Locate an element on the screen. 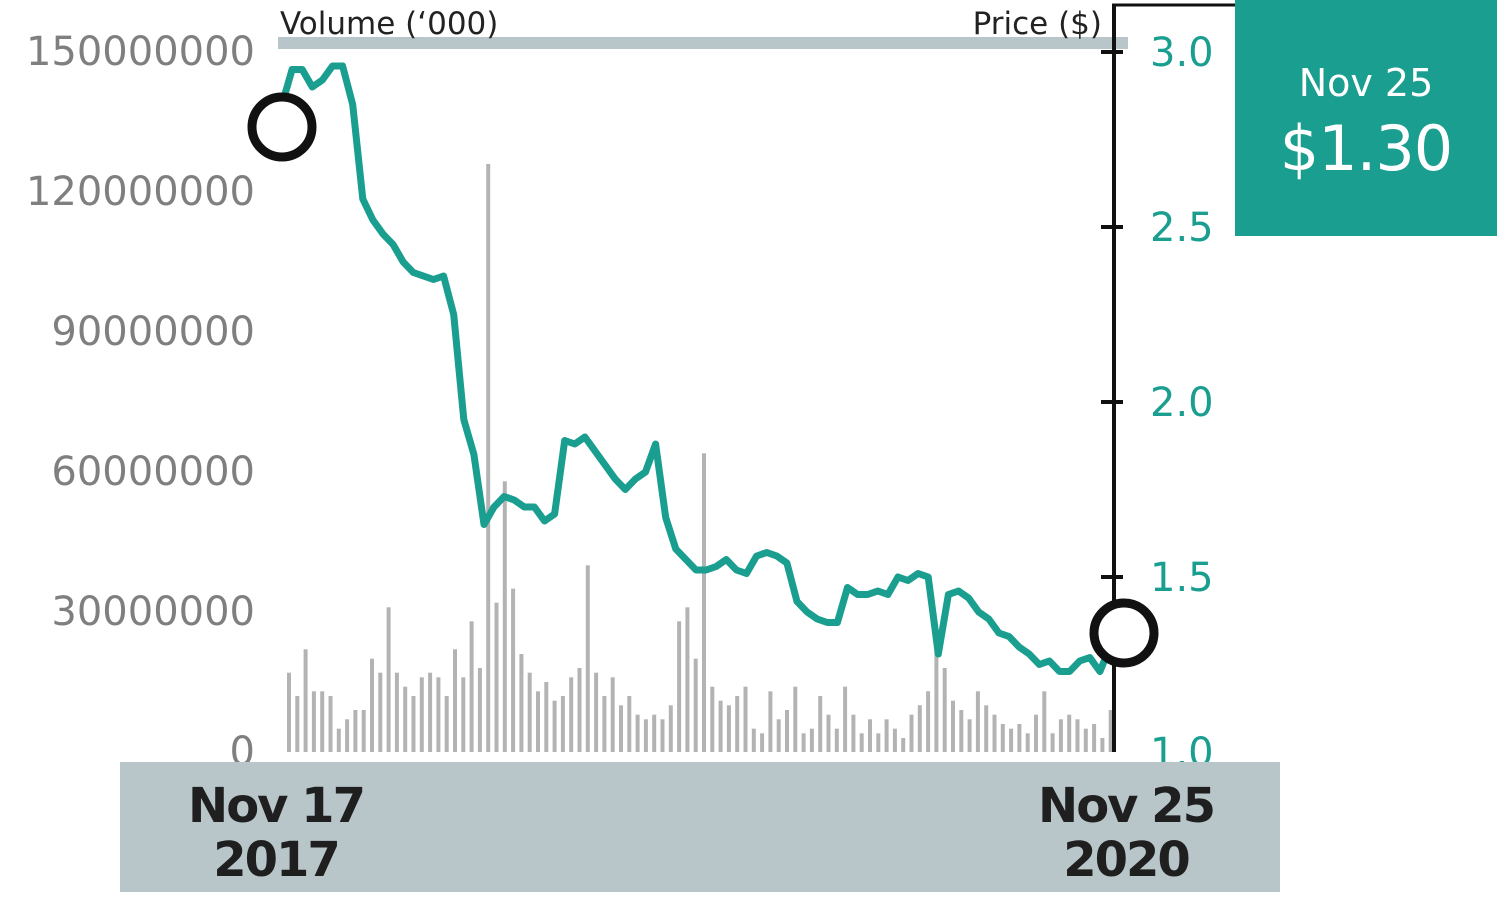 Image resolution: width=1500 pixels, height=907 pixels. left-tick-label: 120000000 is located at coordinates (140, 192).